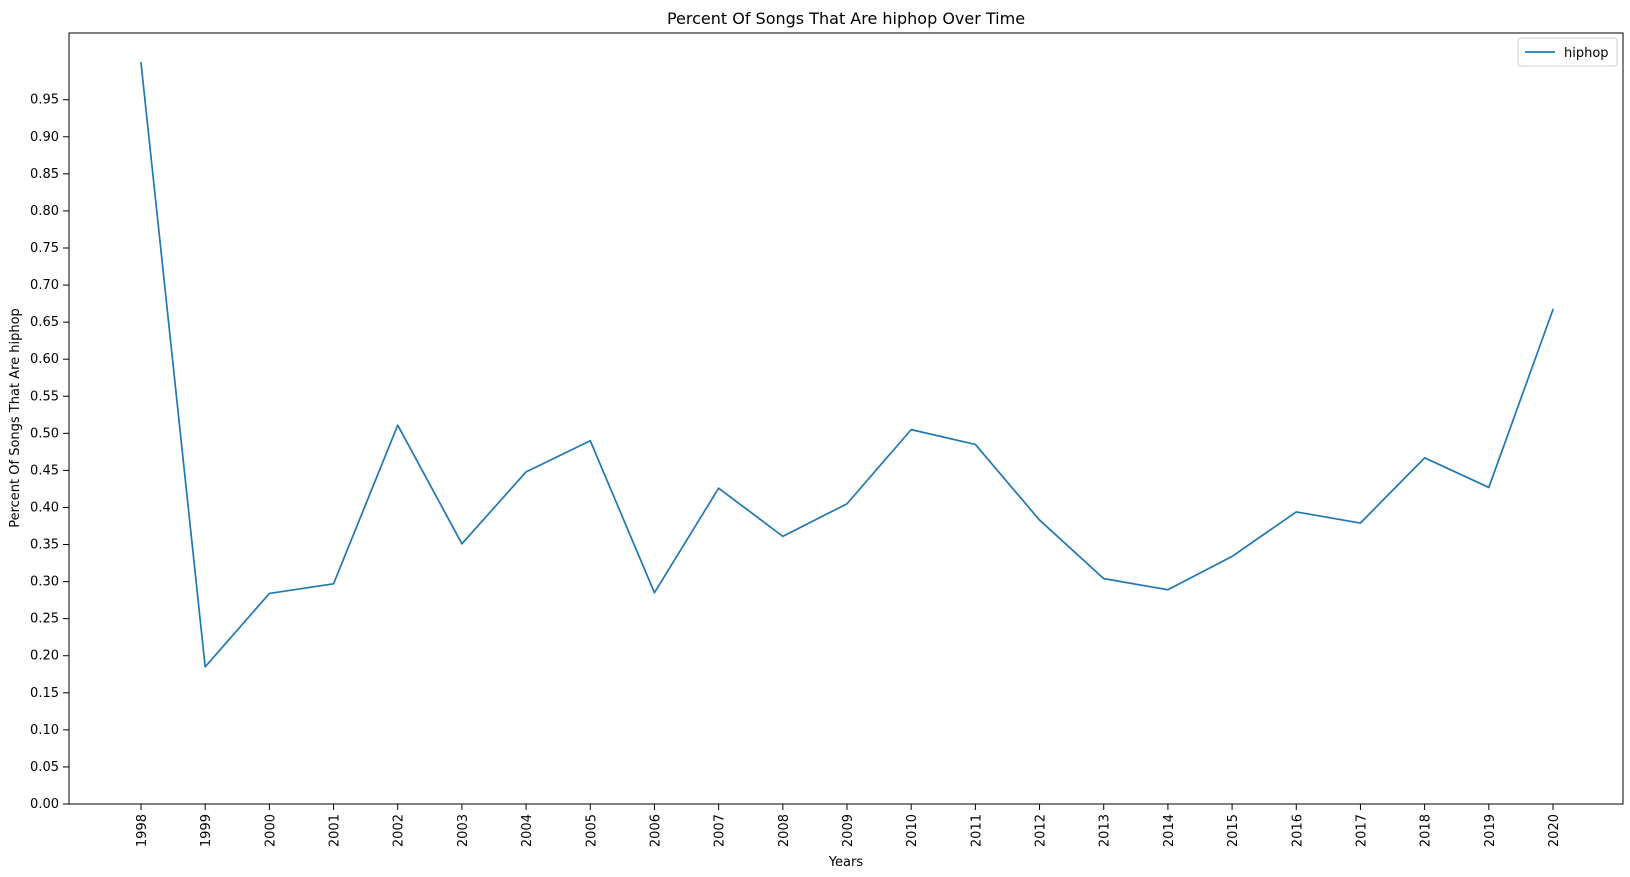  I want to click on y-tick-label: 0.50, so click(44, 433).